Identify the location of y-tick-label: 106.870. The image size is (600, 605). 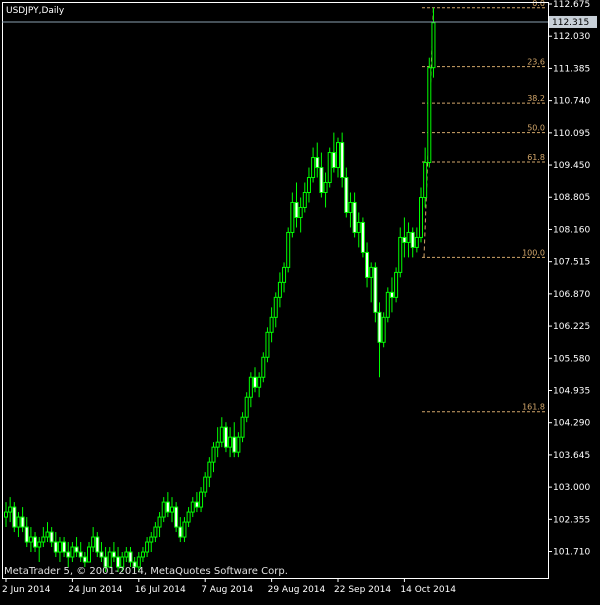
(571, 295).